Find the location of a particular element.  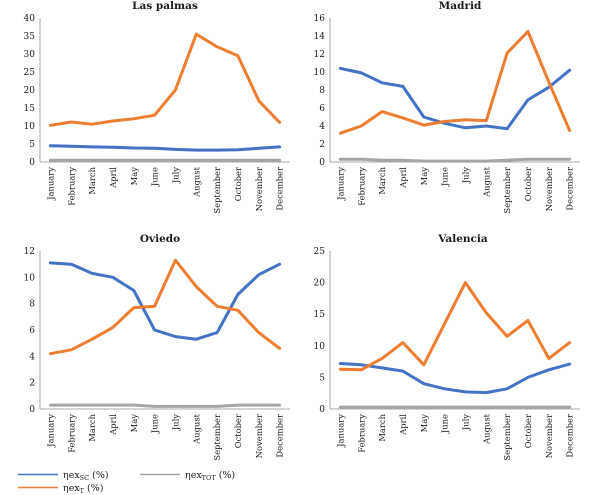

legend-item: ηexT (%) is located at coordinates (60, 489).